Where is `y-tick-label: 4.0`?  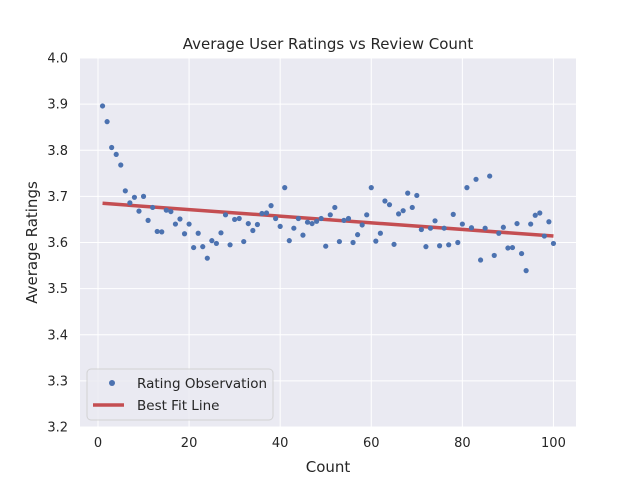 y-tick-label: 4.0 is located at coordinates (57, 59).